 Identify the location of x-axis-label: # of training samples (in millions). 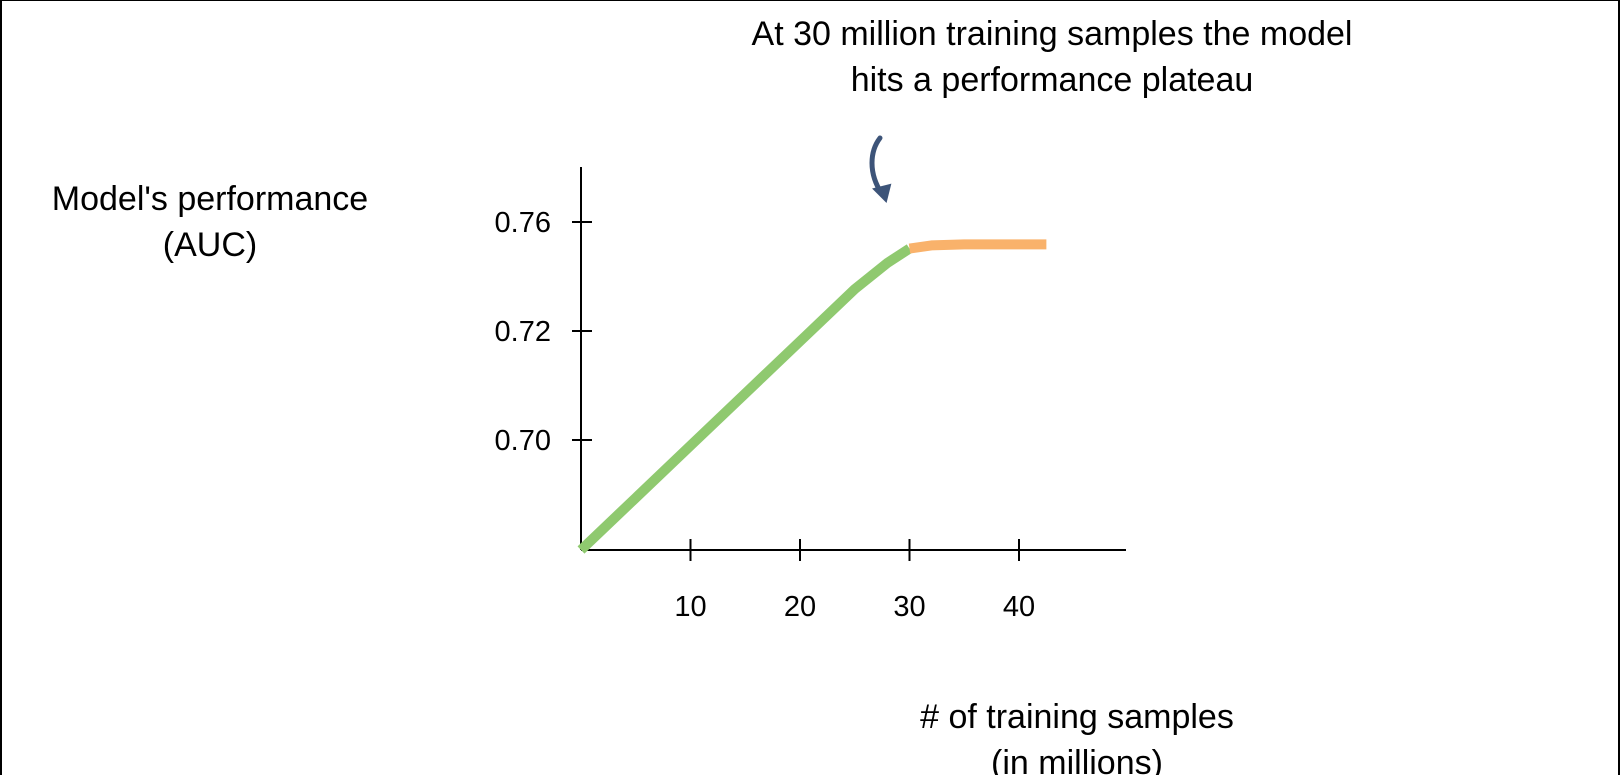
(1077, 734).